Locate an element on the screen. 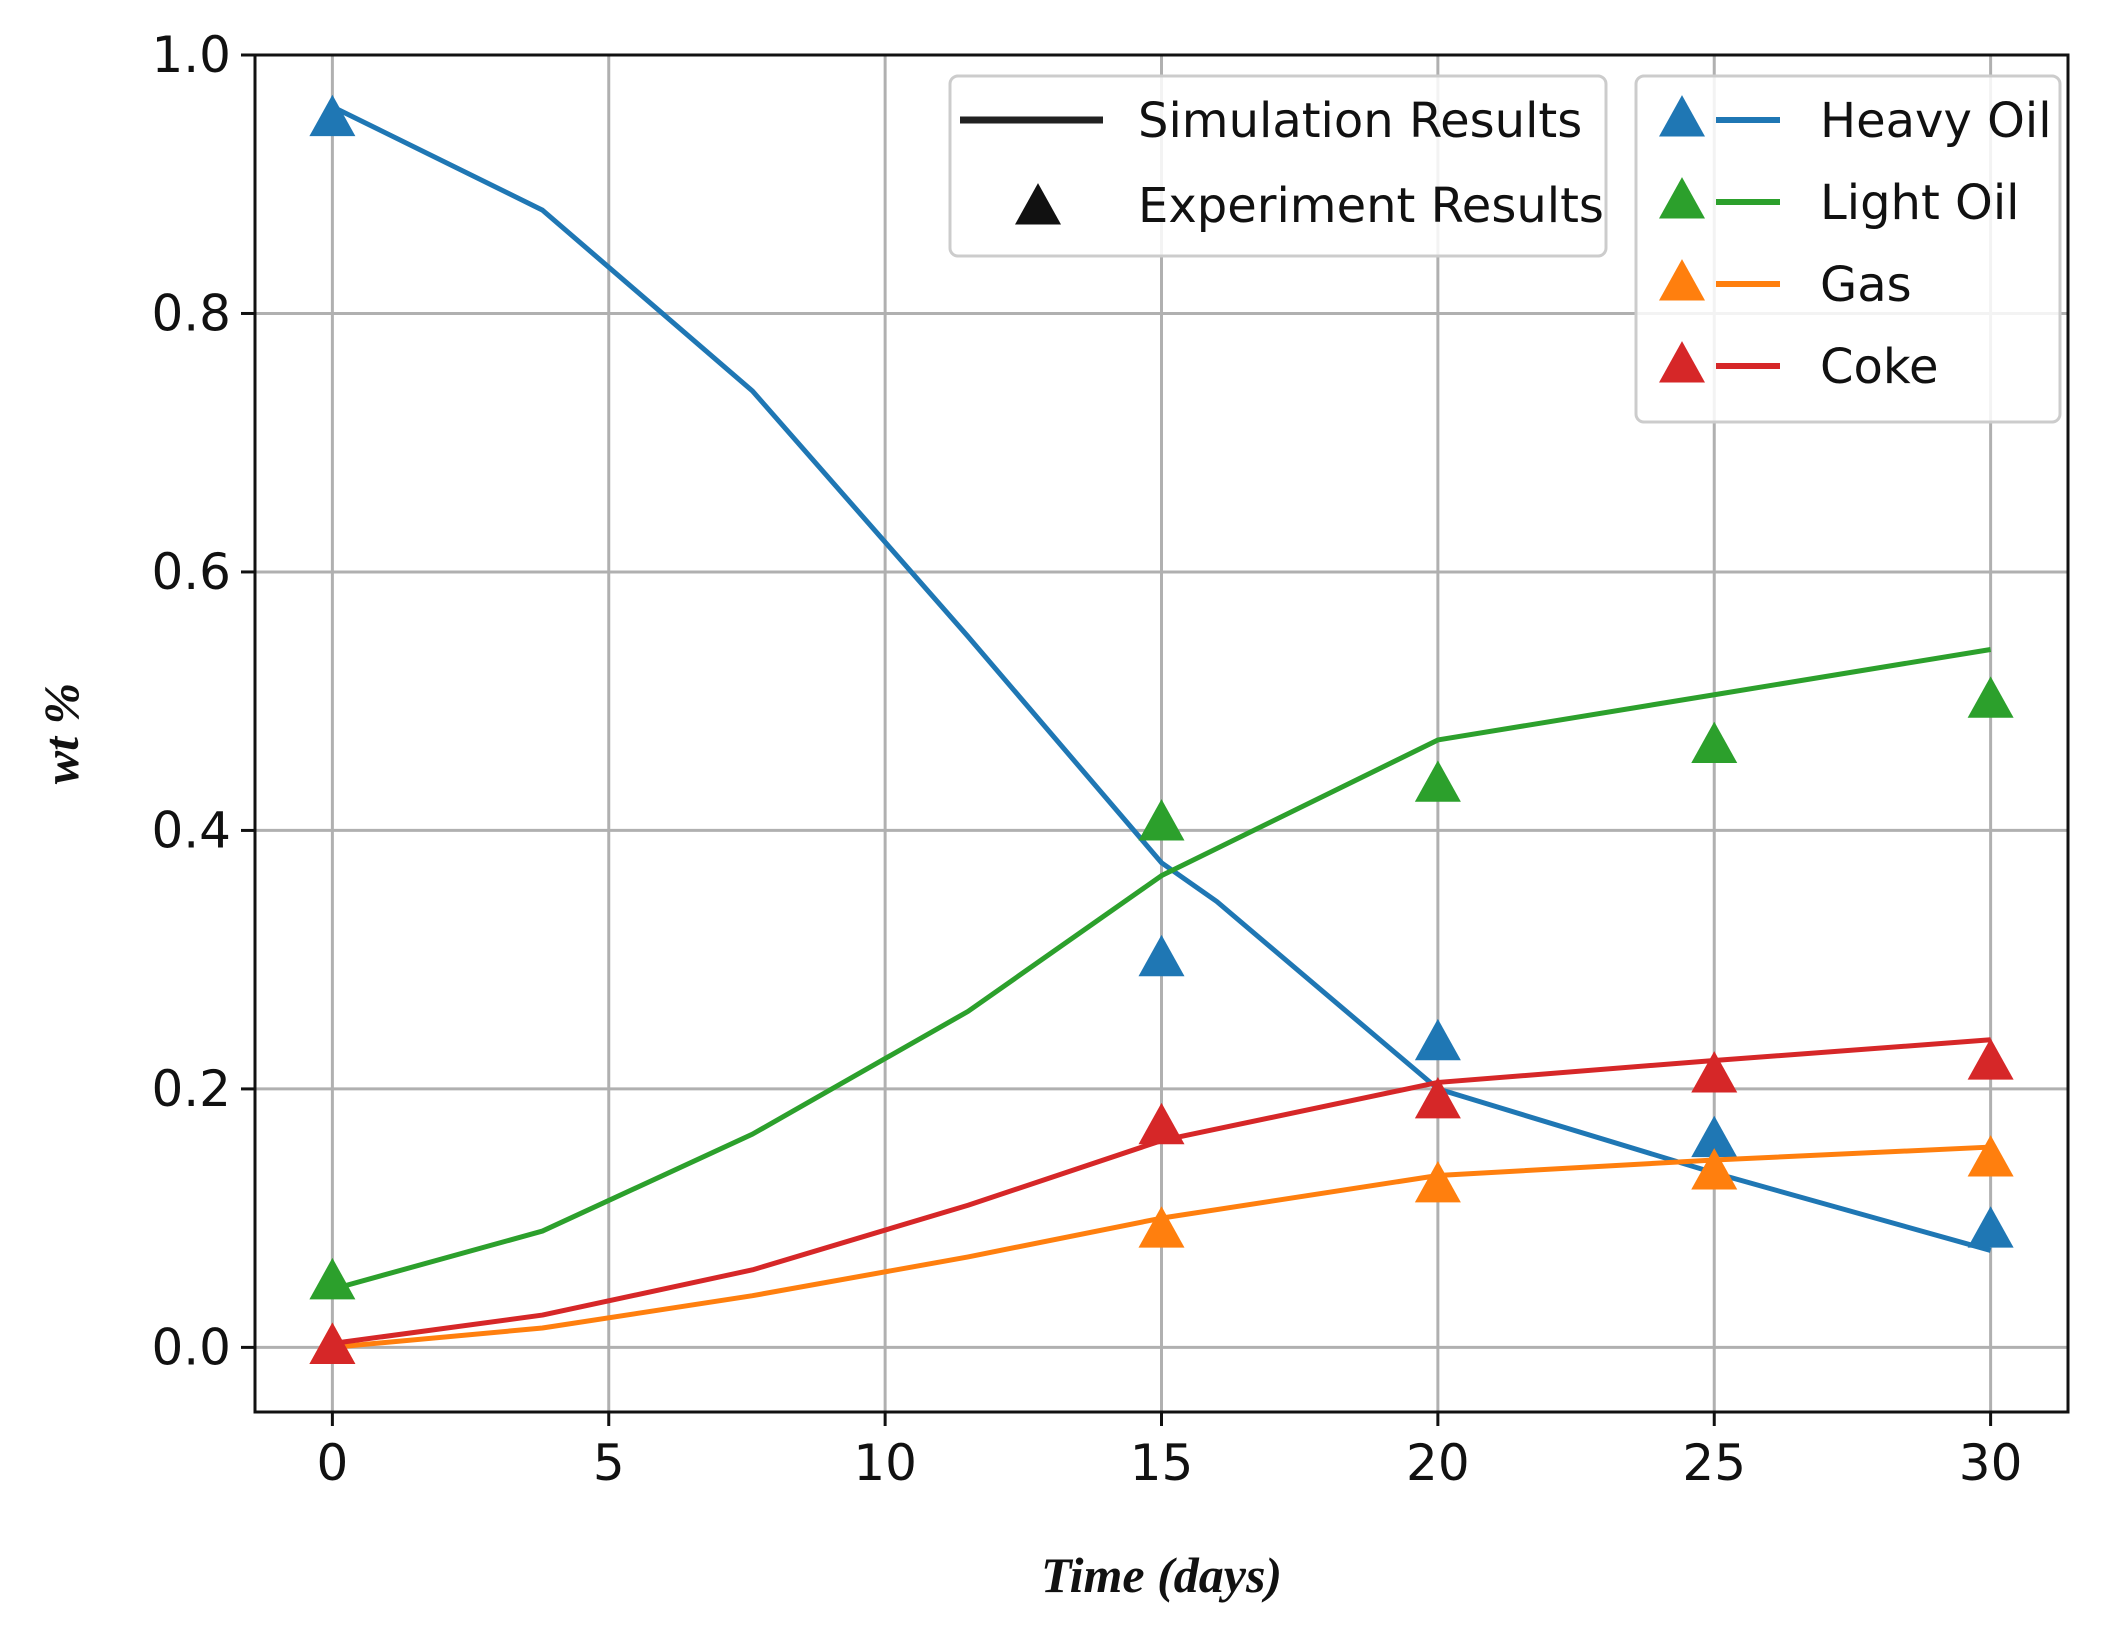 The image size is (2113, 1630). legend-species-box is located at coordinates (1848, 249).